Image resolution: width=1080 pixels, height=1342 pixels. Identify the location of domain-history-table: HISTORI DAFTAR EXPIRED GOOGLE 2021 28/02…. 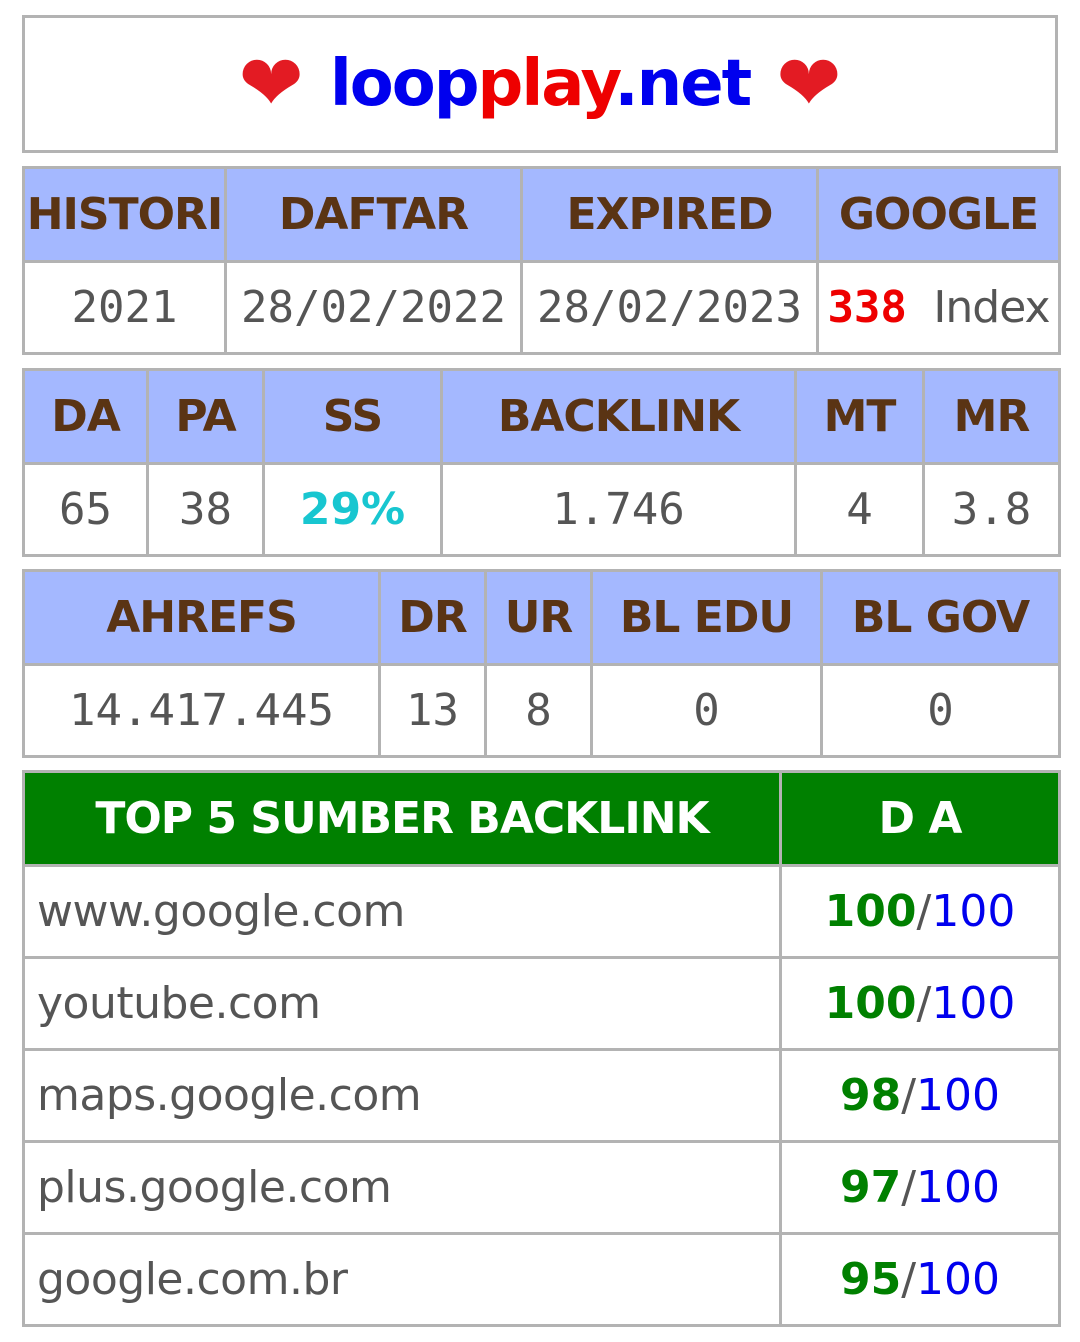
(541, 260).